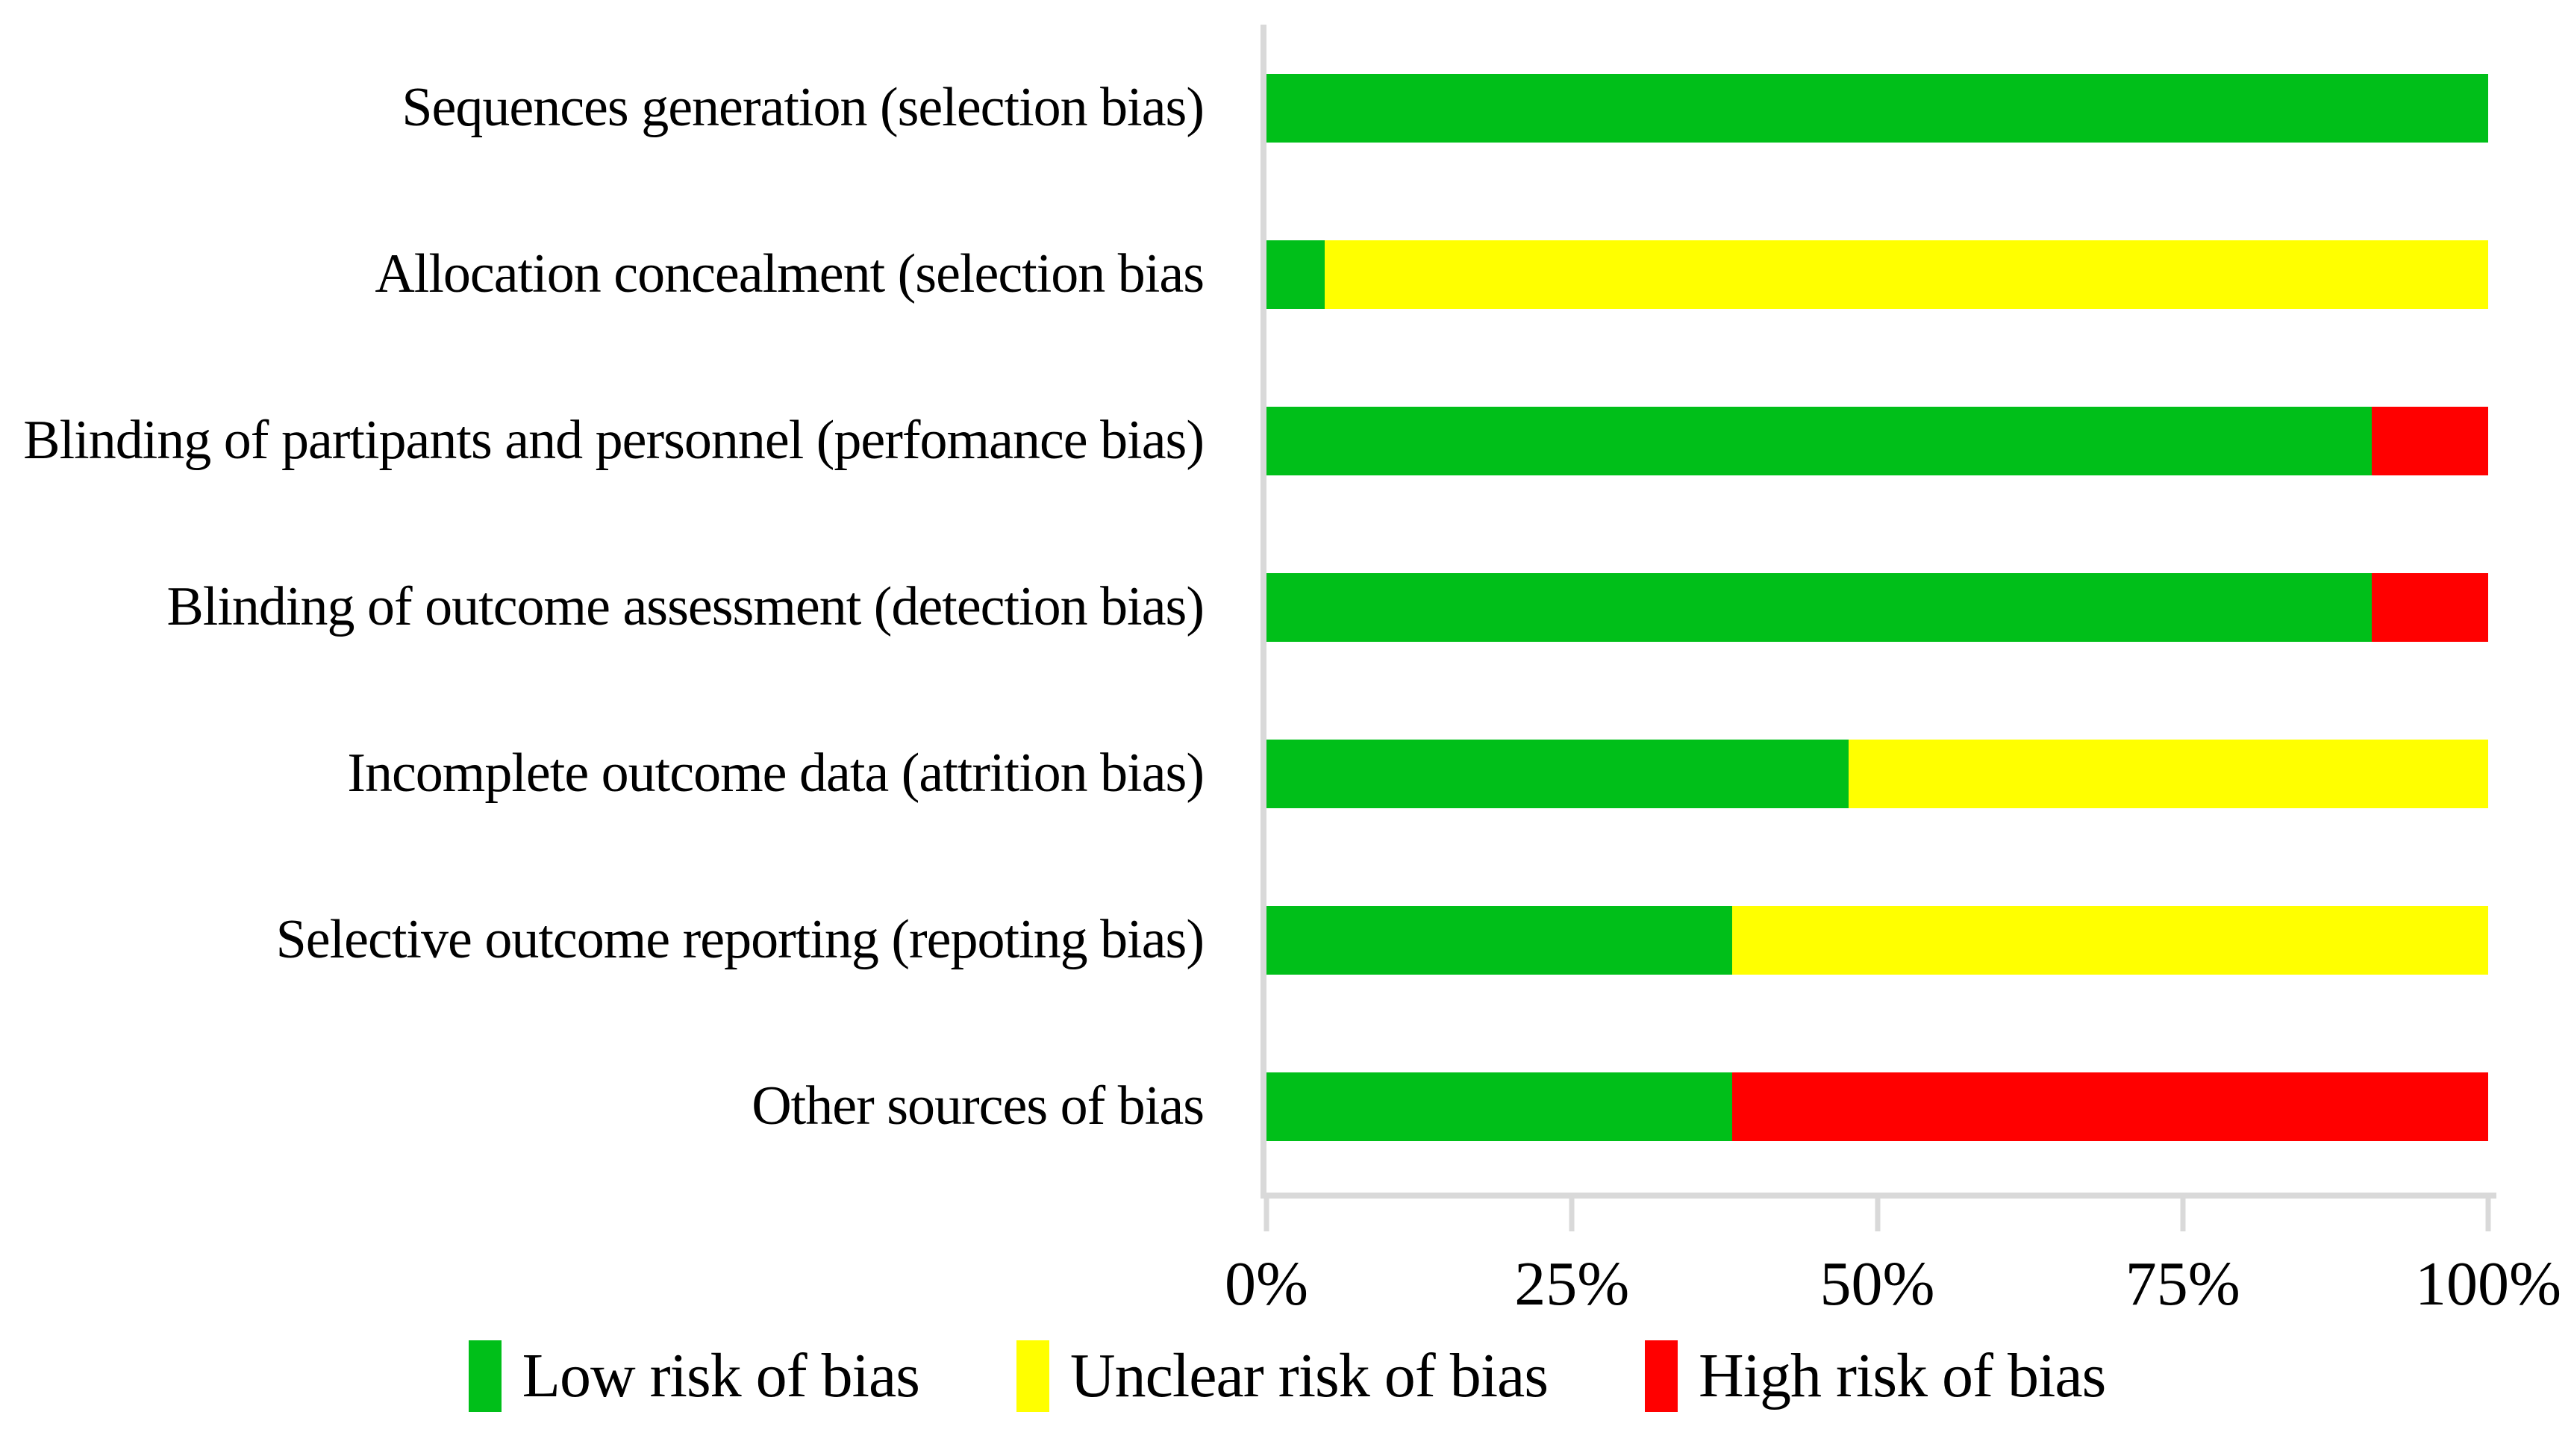 The width and height of the screenshot is (2574, 1456). Describe the element at coordinates (776, 773) in the screenshot. I see `category-label: Incomplete outcome data (attrition bias)` at that location.